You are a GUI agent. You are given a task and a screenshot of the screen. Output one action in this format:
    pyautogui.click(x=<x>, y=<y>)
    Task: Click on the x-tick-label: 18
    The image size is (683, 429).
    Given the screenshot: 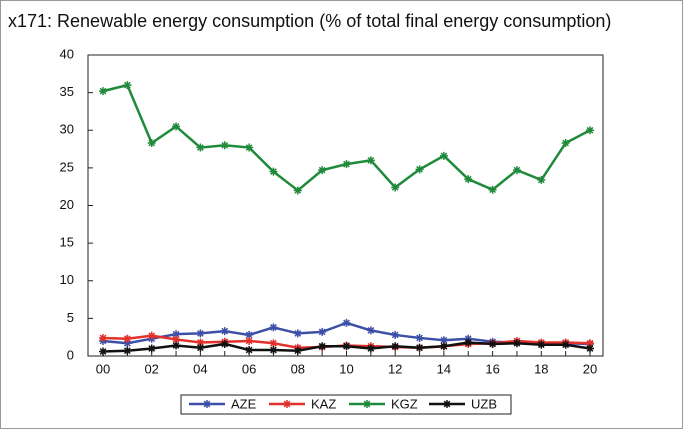 What is the action you would take?
    pyautogui.click(x=541, y=368)
    